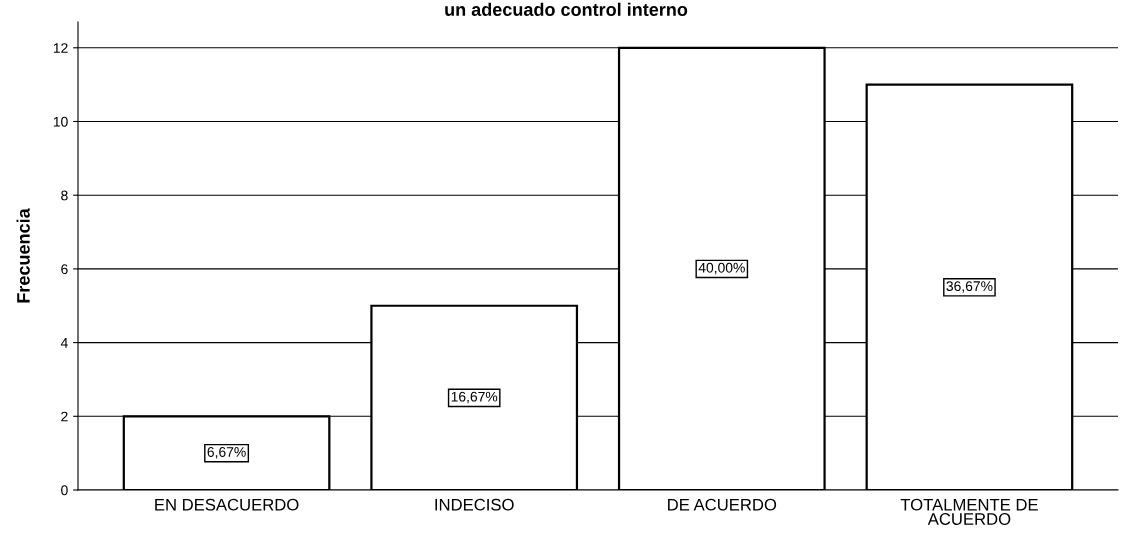 This screenshot has width=1132, height=542. I want to click on y-tick-label: 10, so click(60, 121).